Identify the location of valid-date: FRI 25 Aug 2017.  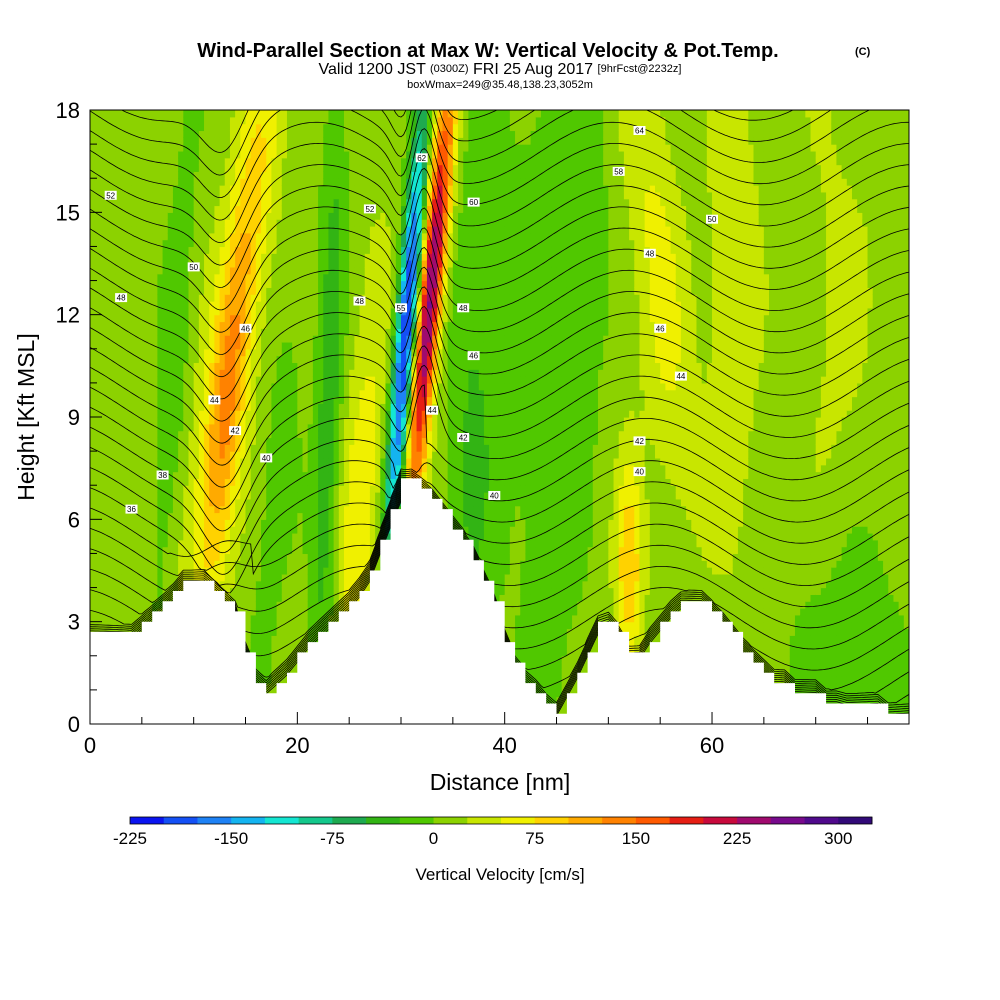
(533, 69).